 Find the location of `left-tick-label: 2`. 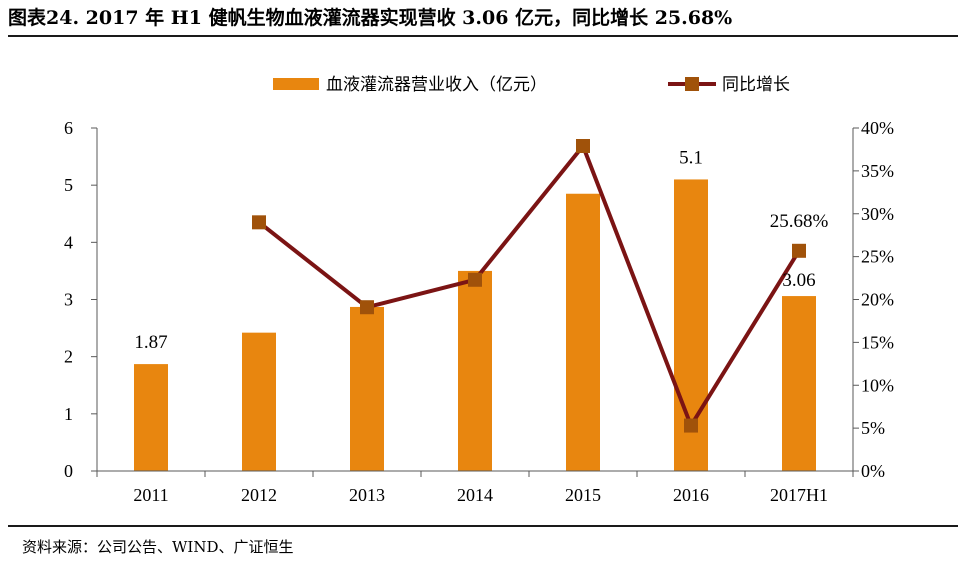

left-tick-label: 2 is located at coordinates (68, 357).